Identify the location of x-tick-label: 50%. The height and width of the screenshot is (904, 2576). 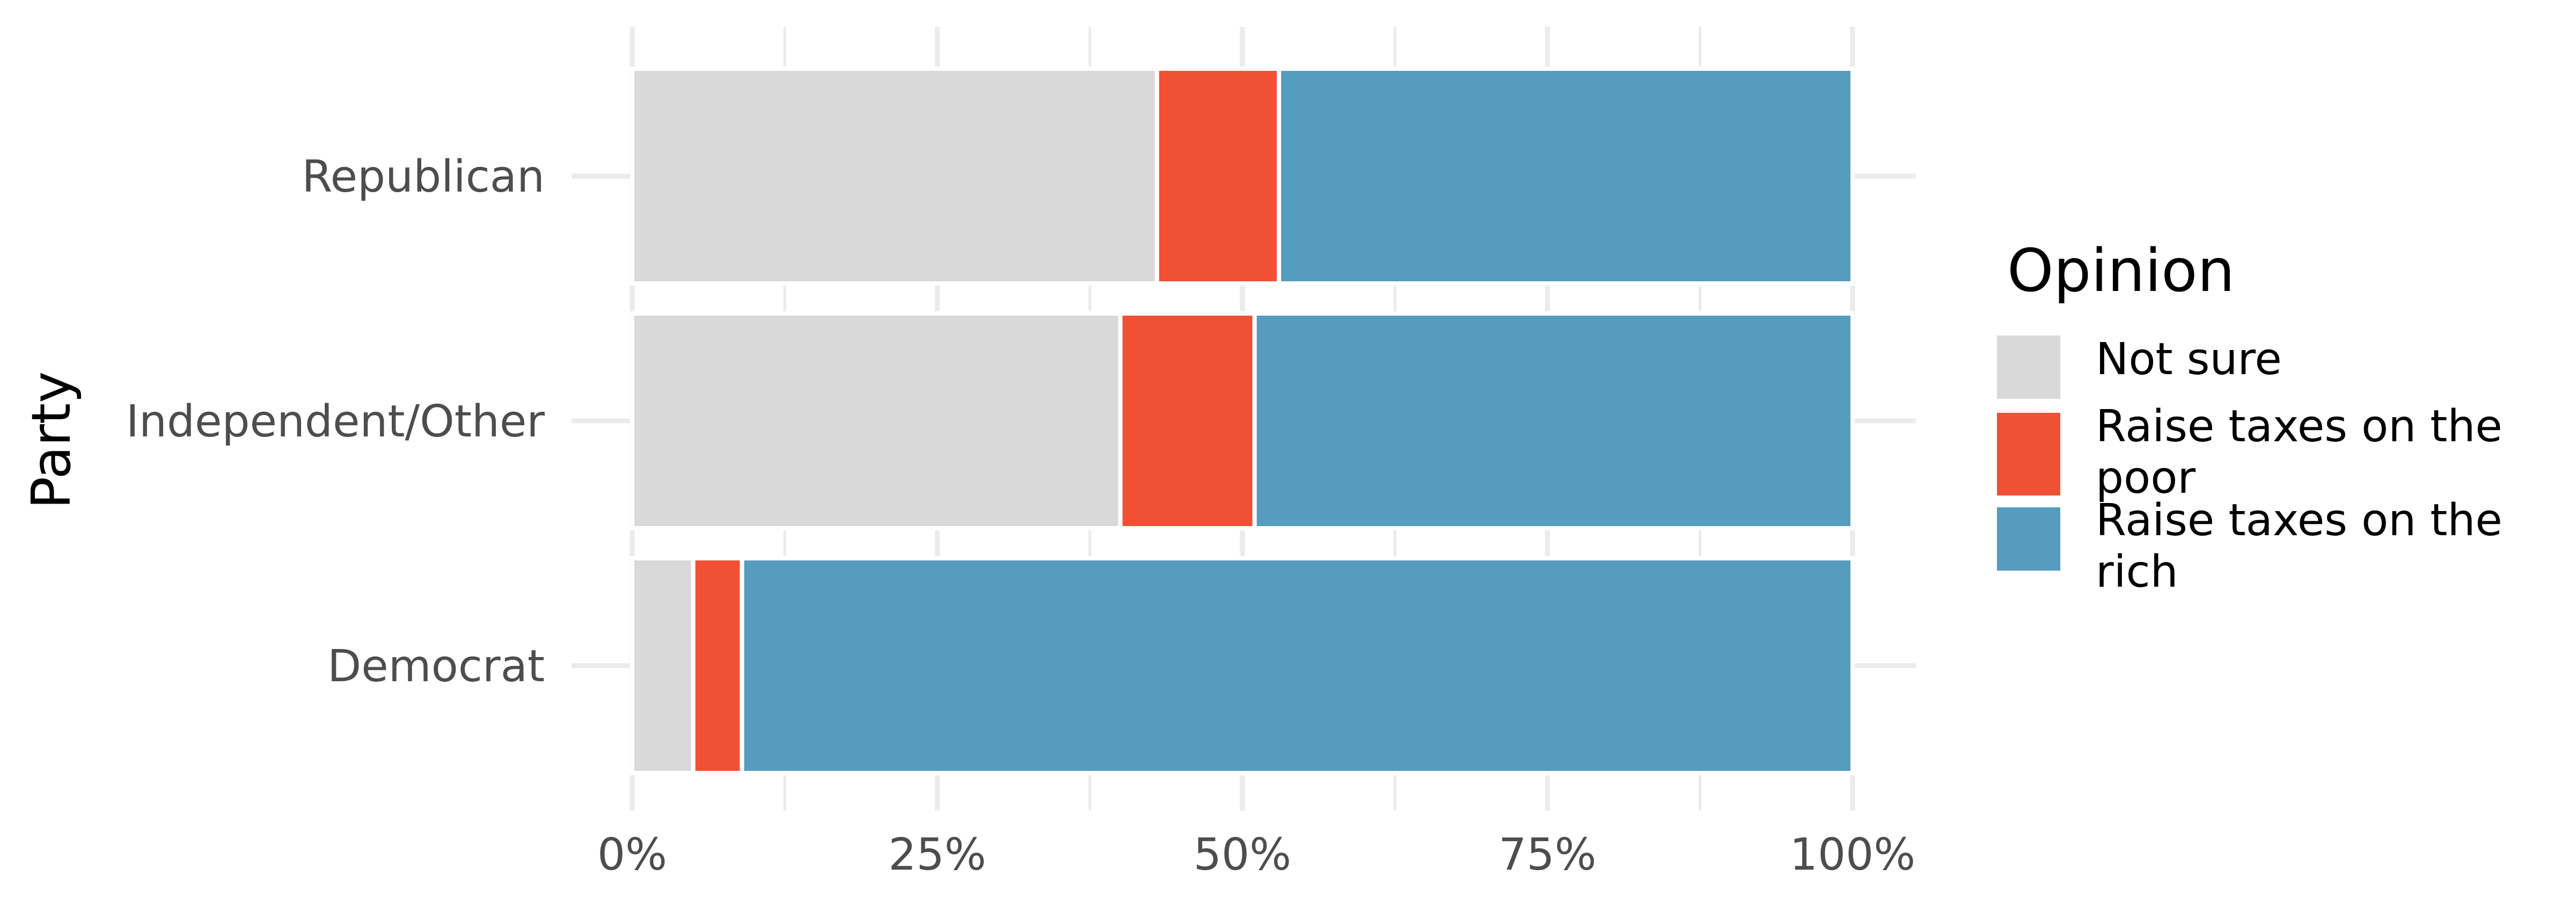
(1242, 854).